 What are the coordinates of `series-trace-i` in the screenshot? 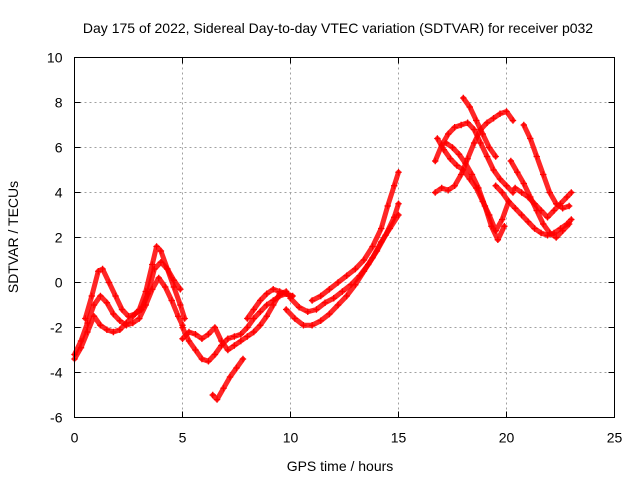 It's located at (344, 257).